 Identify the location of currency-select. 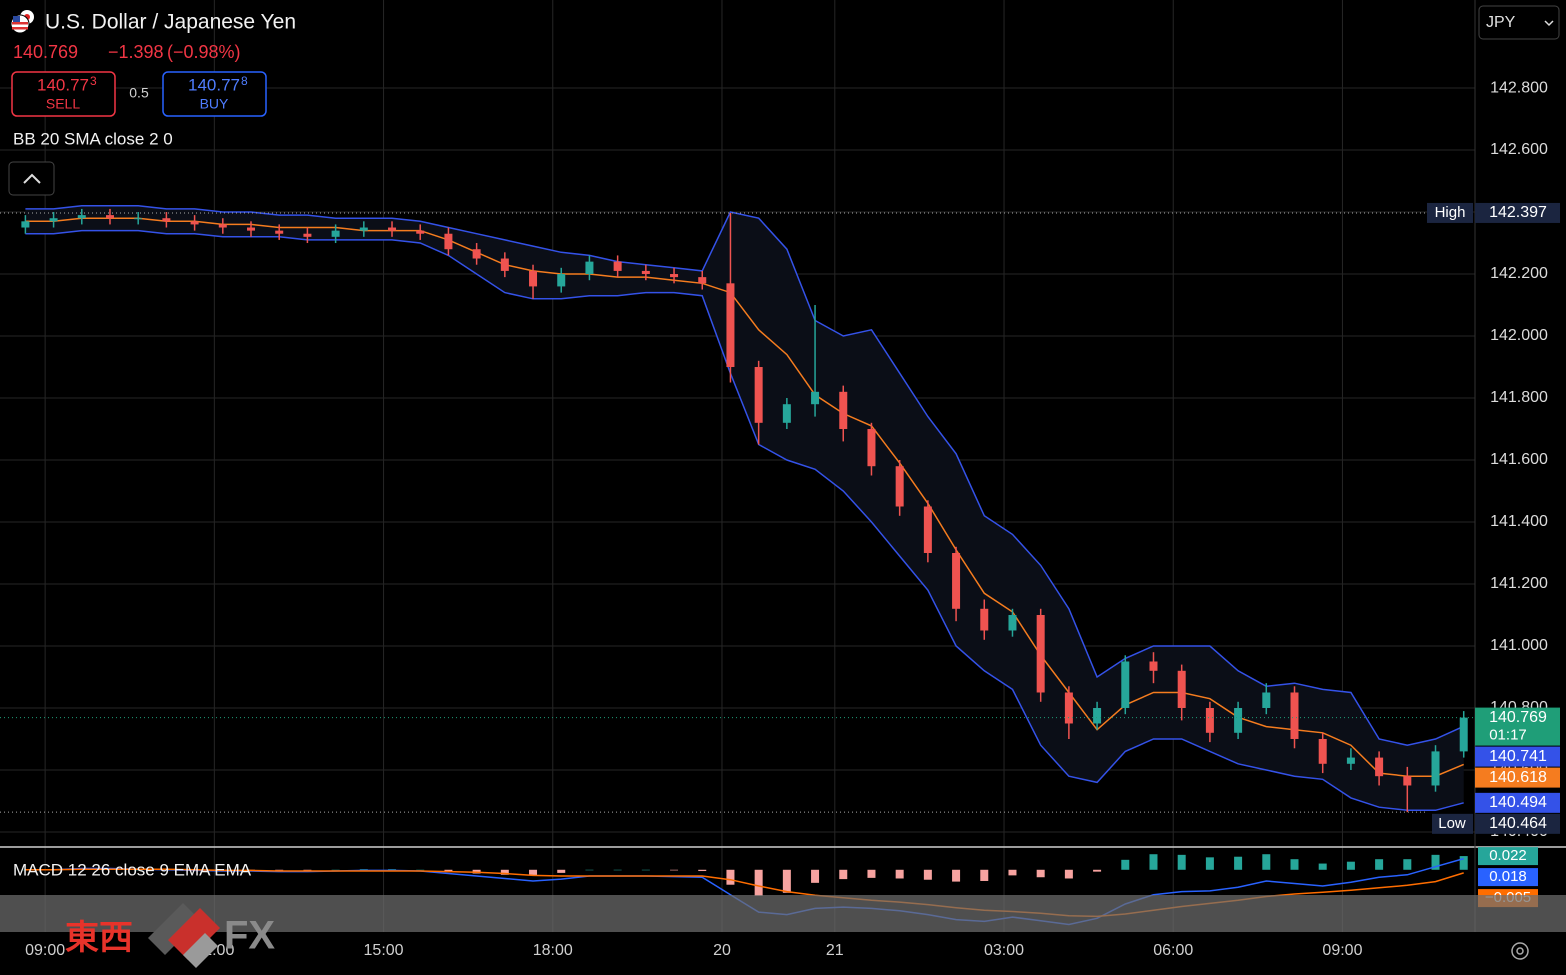
(1519, 22).